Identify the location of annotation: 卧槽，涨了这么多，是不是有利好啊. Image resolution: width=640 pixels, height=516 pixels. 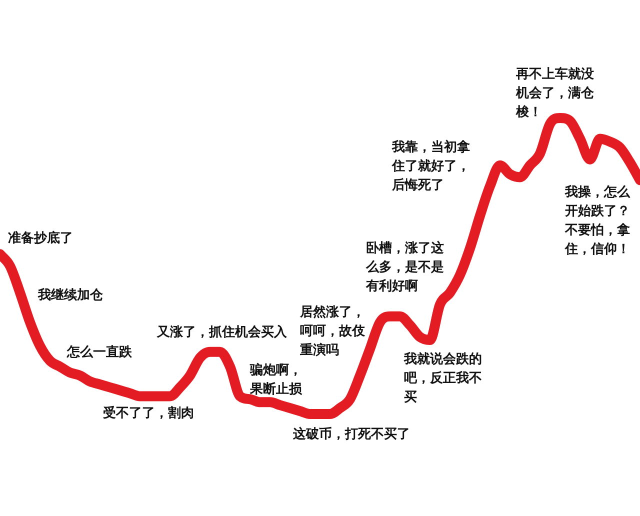
(404, 267).